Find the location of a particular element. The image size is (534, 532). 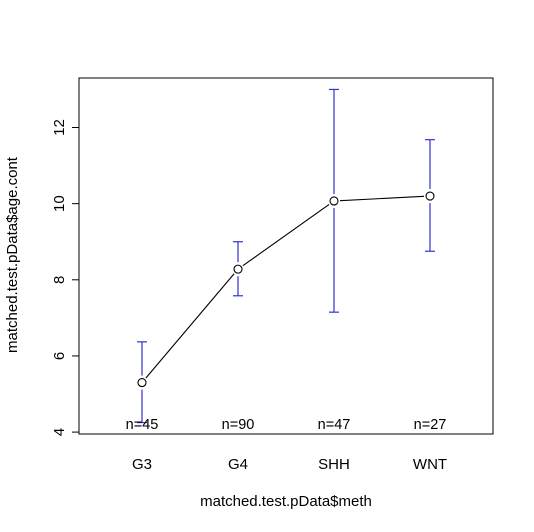

y-tick-label: 10 is located at coordinates (59, 203).